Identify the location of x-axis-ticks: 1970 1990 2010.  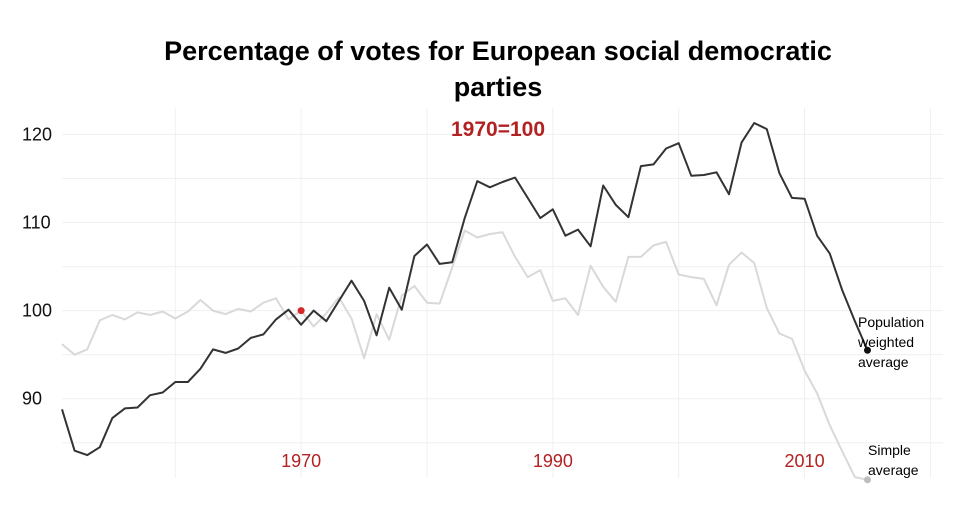
(552, 461).